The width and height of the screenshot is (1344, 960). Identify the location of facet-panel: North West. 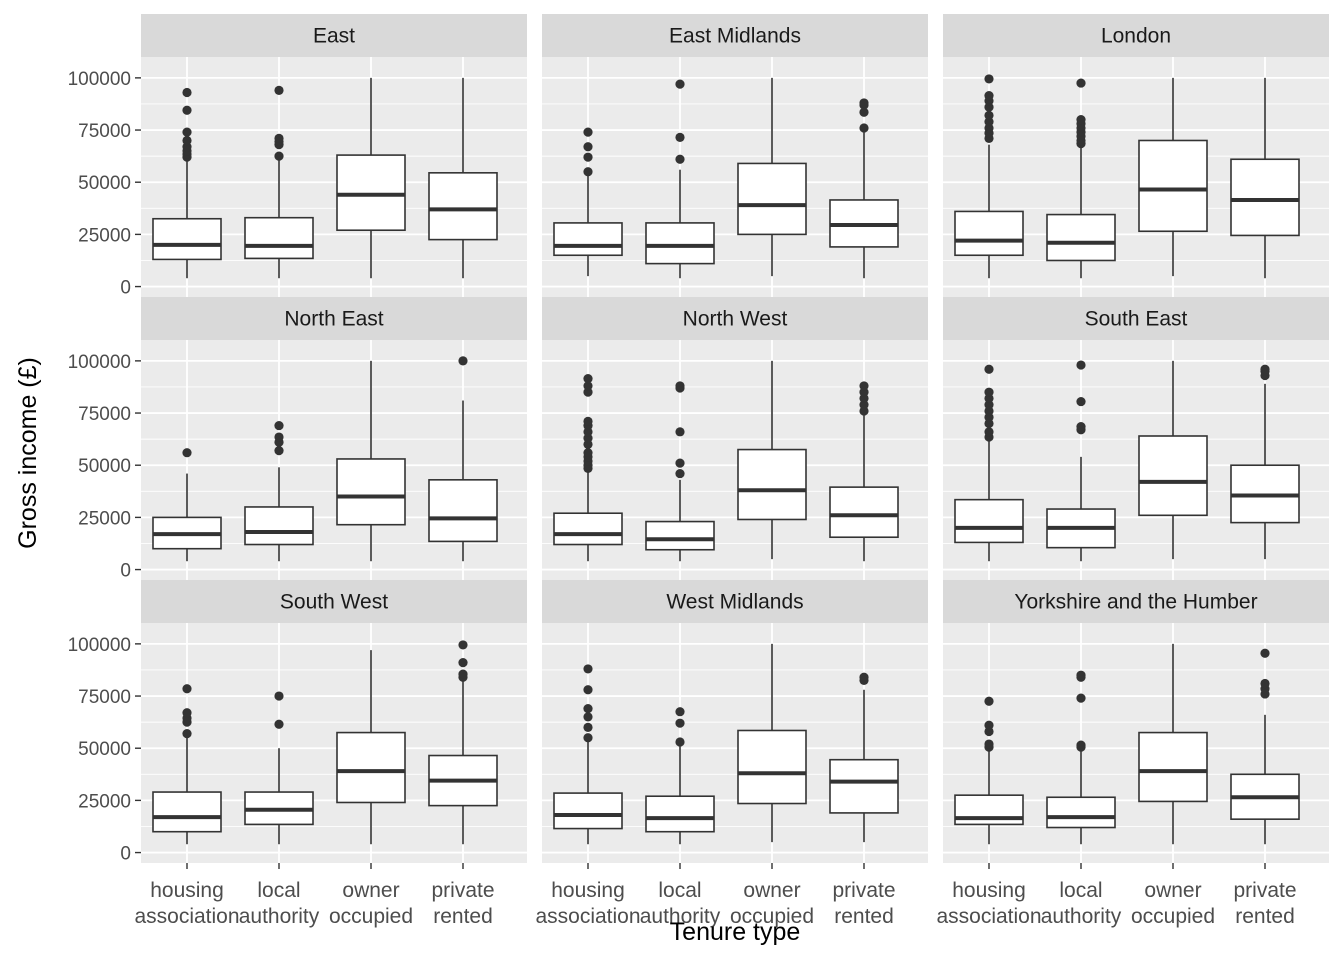
(735, 438).